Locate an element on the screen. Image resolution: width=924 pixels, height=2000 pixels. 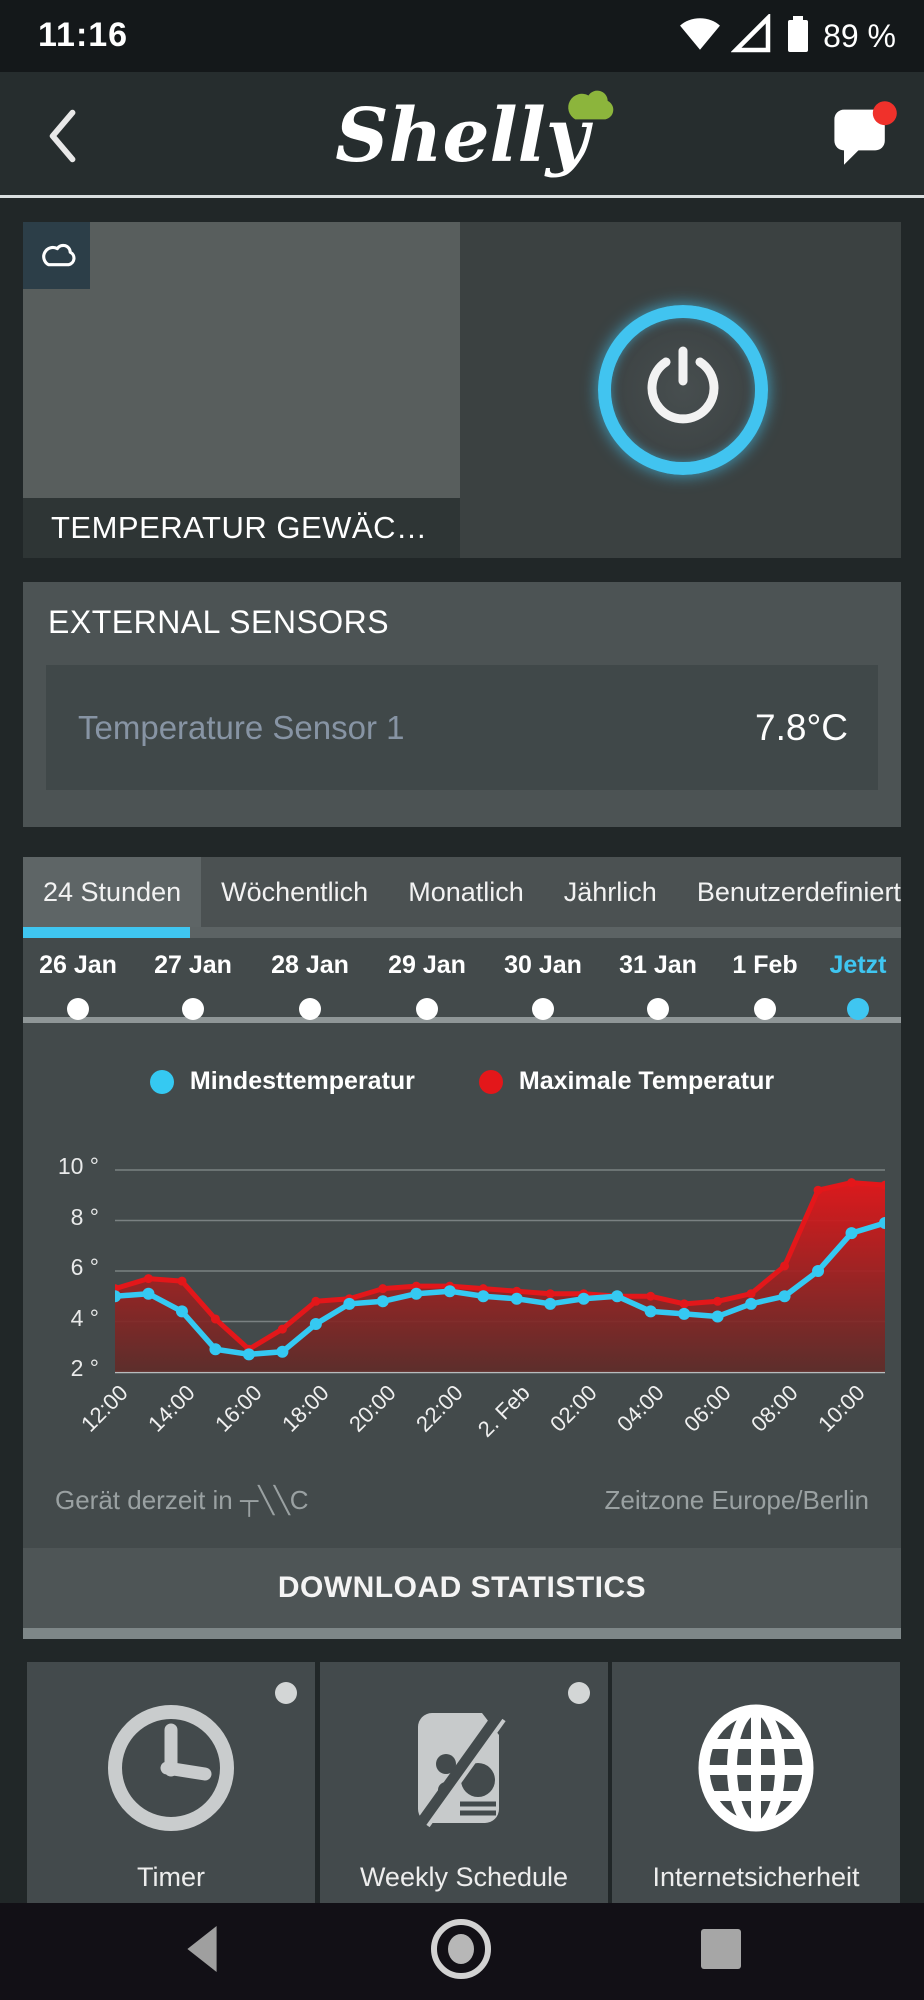
cloud-status-badge is located at coordinates (56, 255).